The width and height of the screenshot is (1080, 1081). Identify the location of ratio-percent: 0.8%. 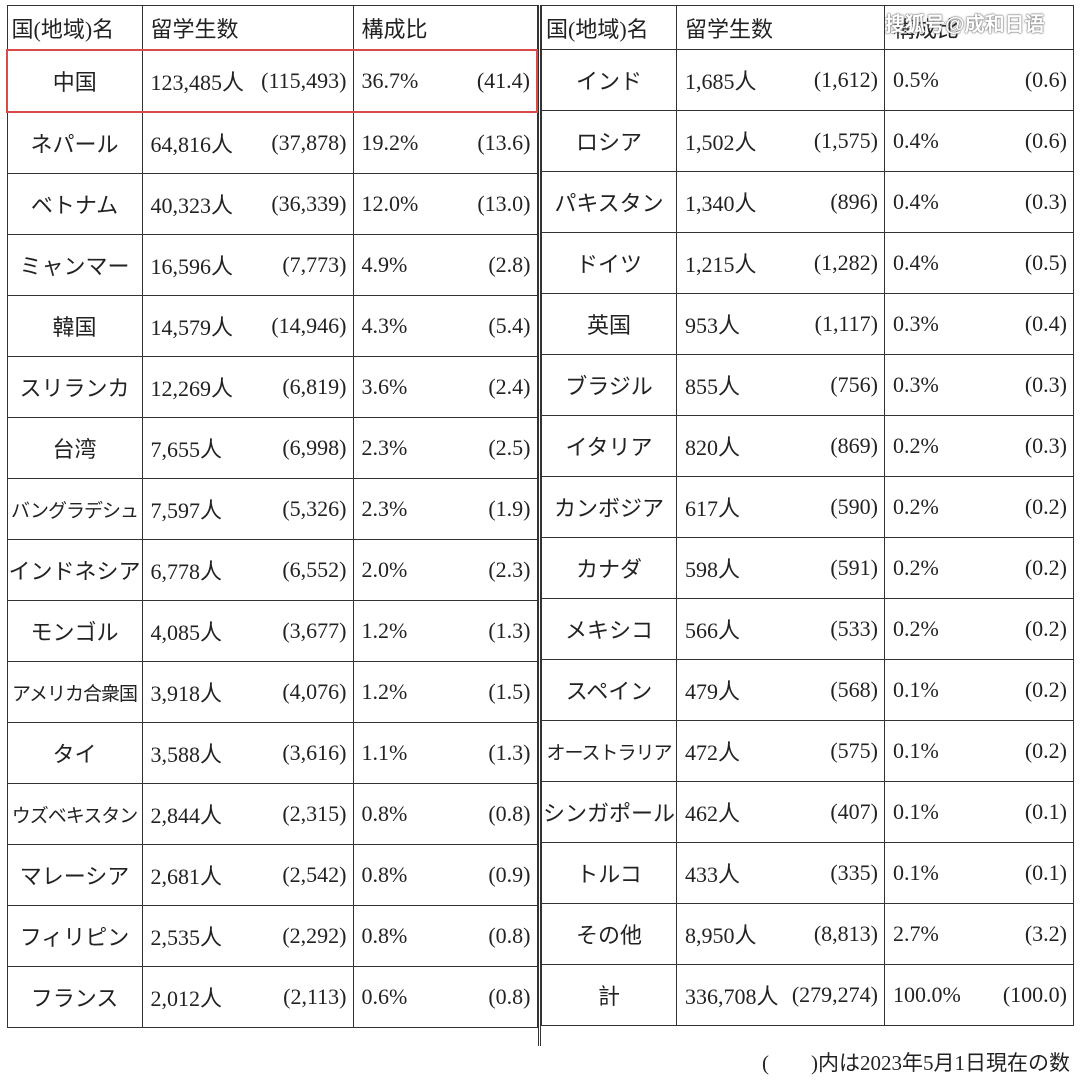
(384, 874).